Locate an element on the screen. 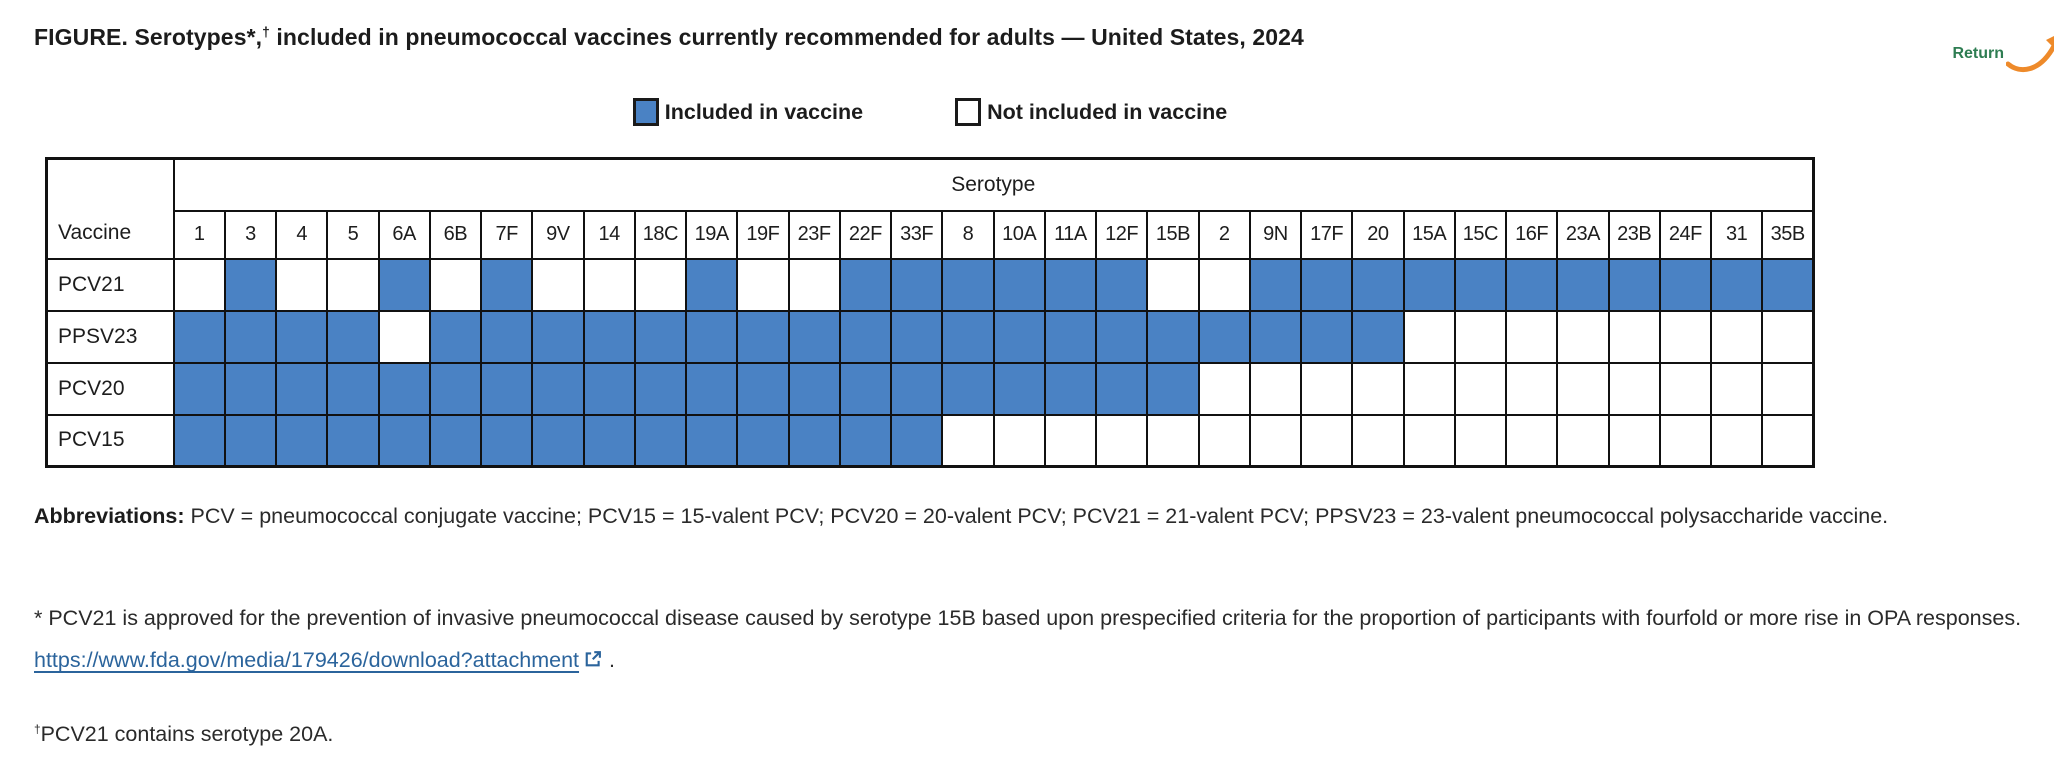 The width and height of the screenshot is (2054, 776). vaccine-row-header: PCV21 is located at coordinates (110, 284).